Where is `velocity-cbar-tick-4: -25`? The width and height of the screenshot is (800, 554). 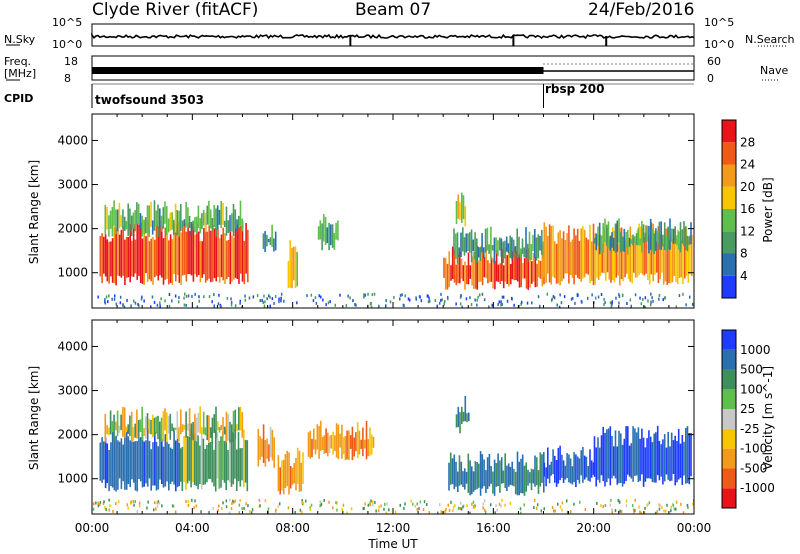
velocity-cbar-tick-4: -25 is located at coordinates (750, 429).